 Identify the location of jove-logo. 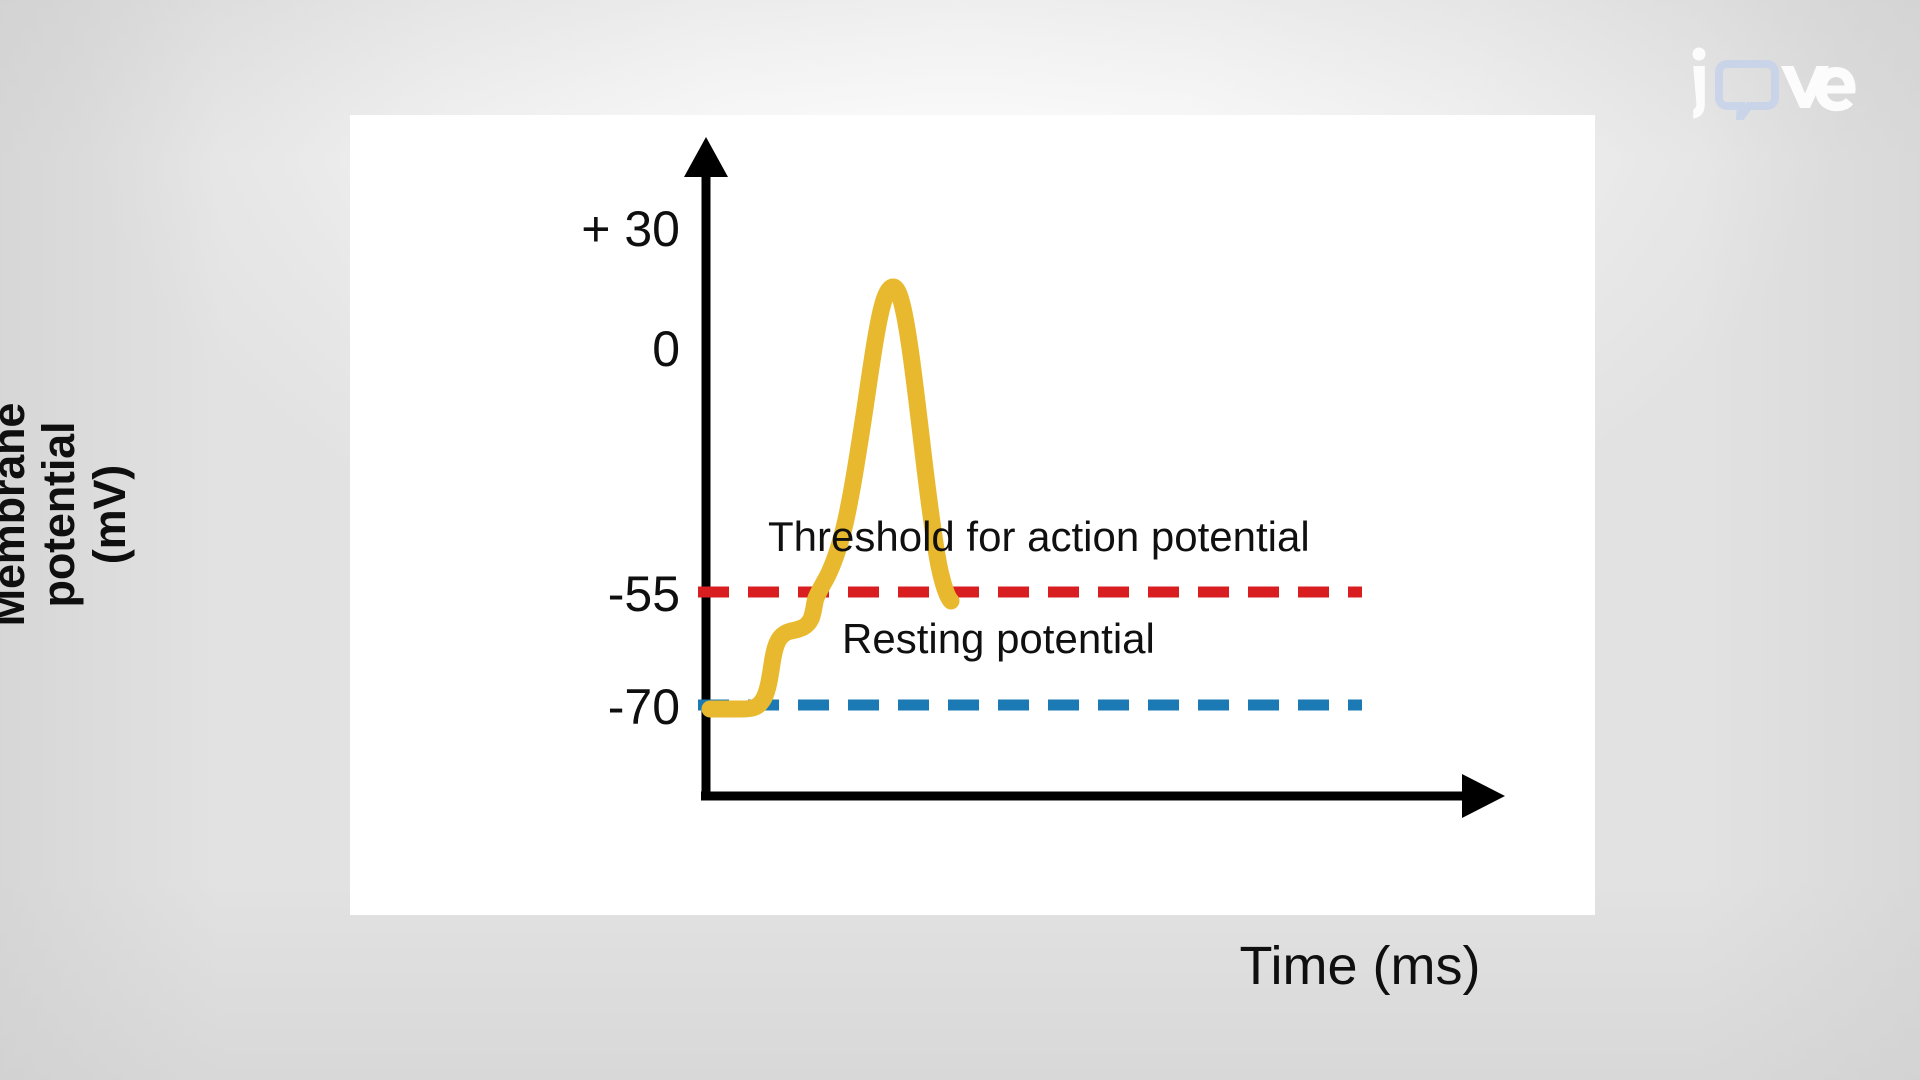
(1775, 87).